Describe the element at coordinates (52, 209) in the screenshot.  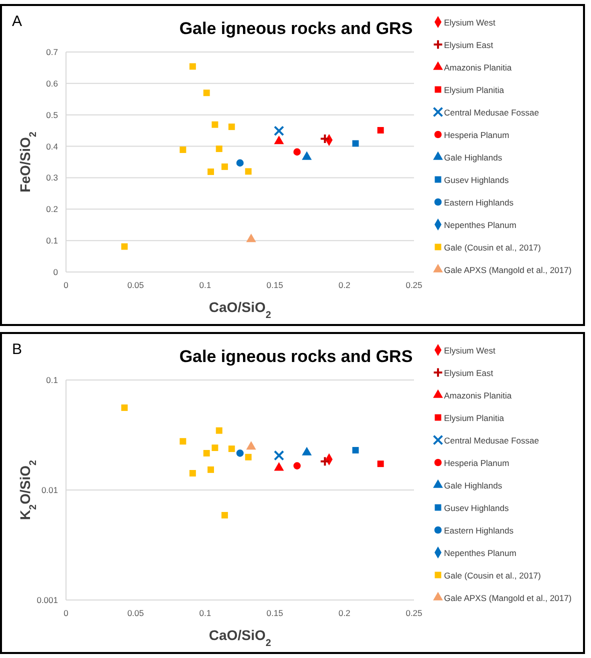
I see `y-tick-label: 0.2` at that location.